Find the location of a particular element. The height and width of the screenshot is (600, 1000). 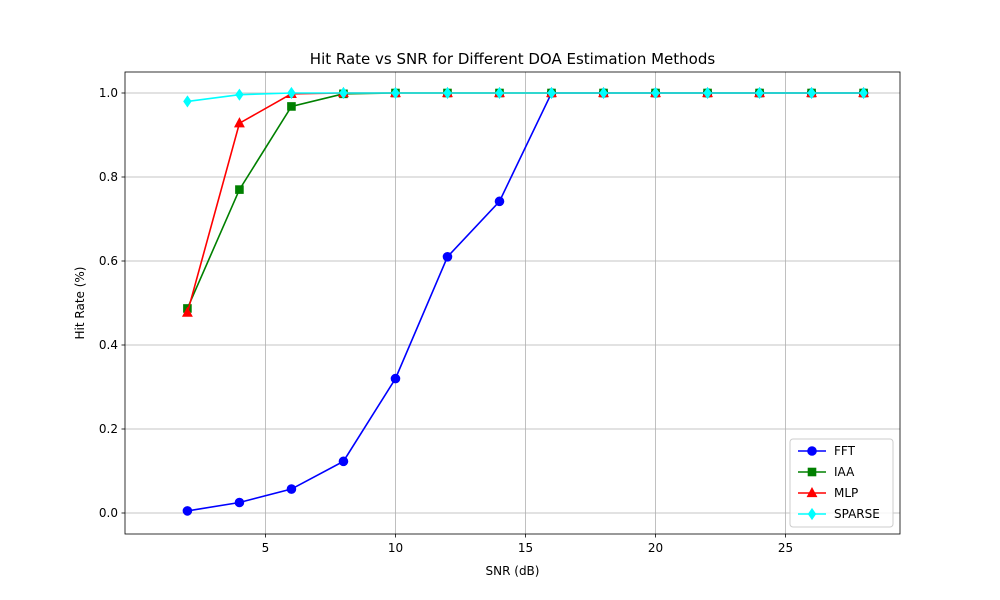

y-axis-label: Hit Rate (%) is located at coordinates (80, 303).